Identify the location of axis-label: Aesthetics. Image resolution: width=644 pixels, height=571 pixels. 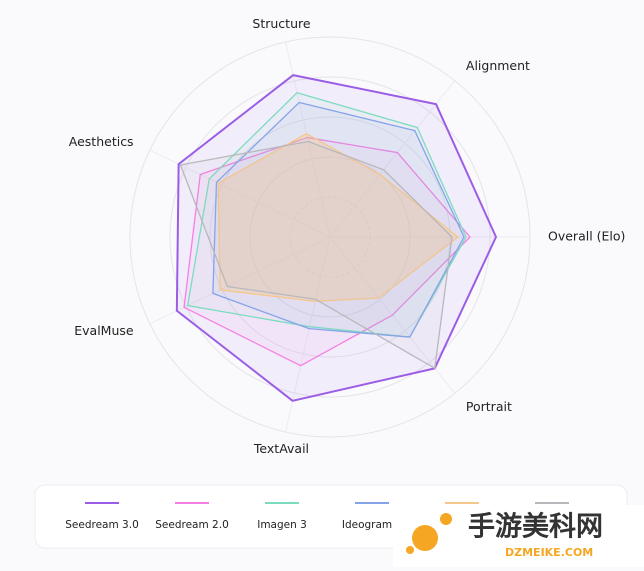
(101, 141).